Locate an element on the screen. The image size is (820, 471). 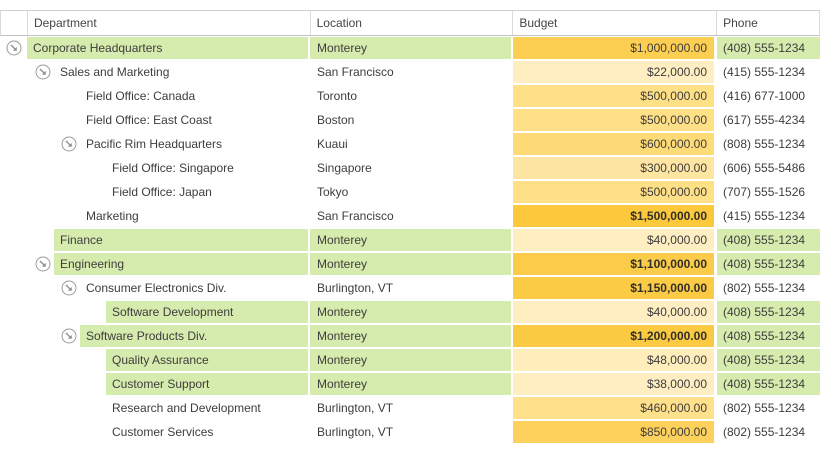
budget-value: $500,000.00 is located at coordinates (613, 192).